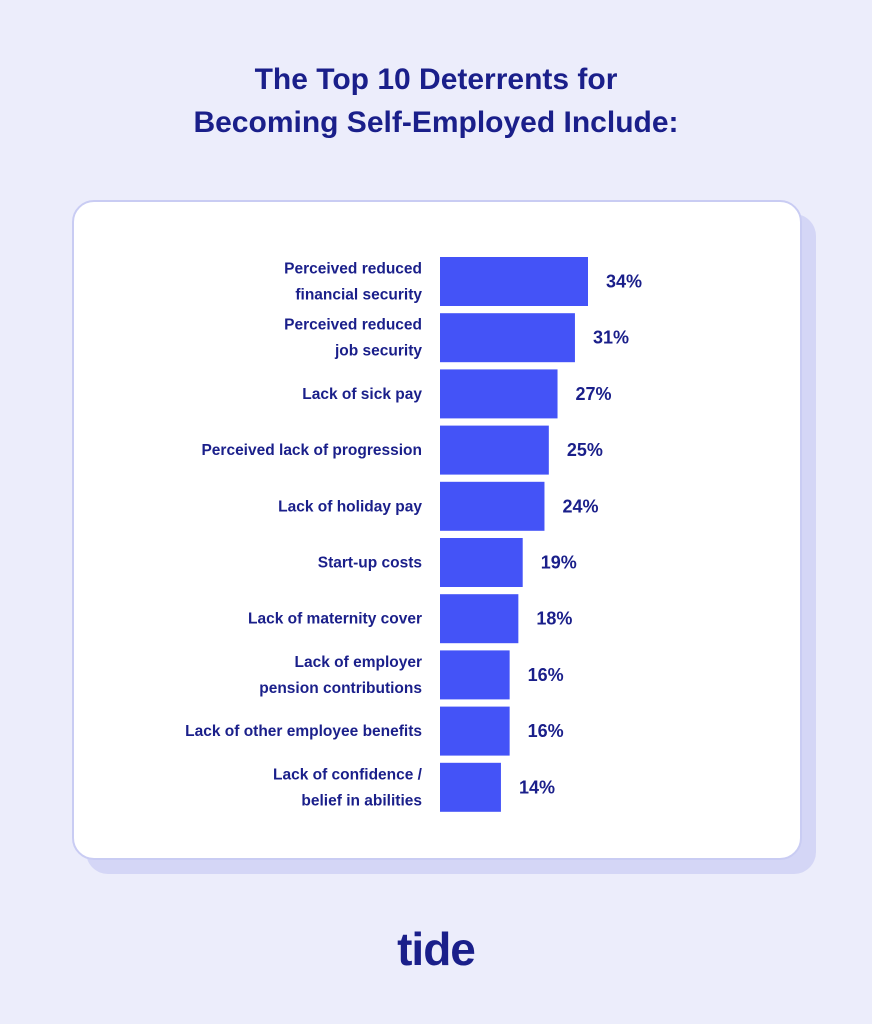  What do you see at coordinates (348, 774) in the screenshot?
I see `category-label-line: Lack of confidence /` at bounding box center [348, 774].